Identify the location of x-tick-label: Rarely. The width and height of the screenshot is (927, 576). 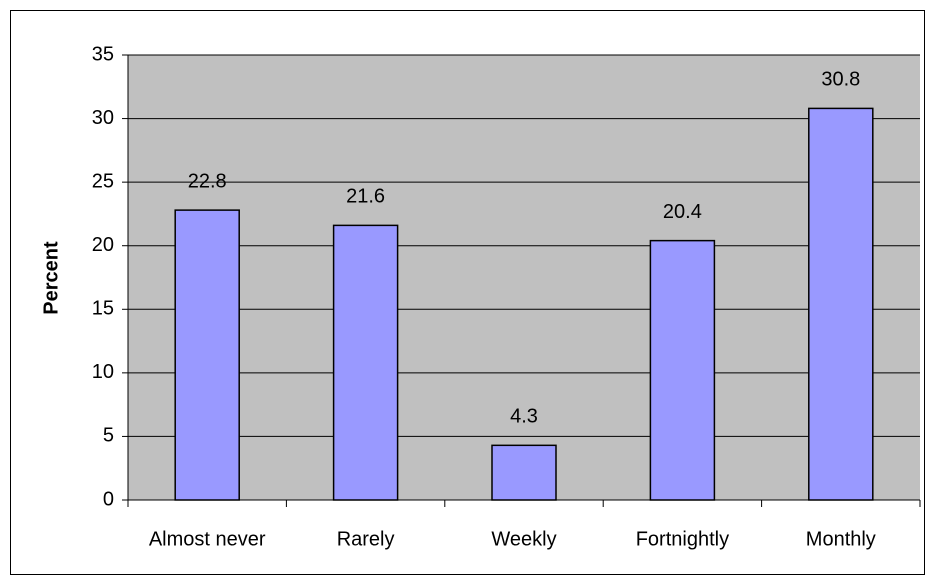
(366, 539).